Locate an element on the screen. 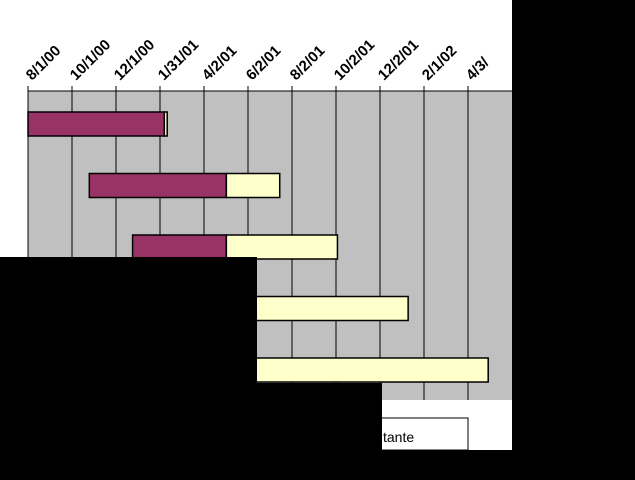  occluder-bottom-middle is located at coordinates (319, 431).